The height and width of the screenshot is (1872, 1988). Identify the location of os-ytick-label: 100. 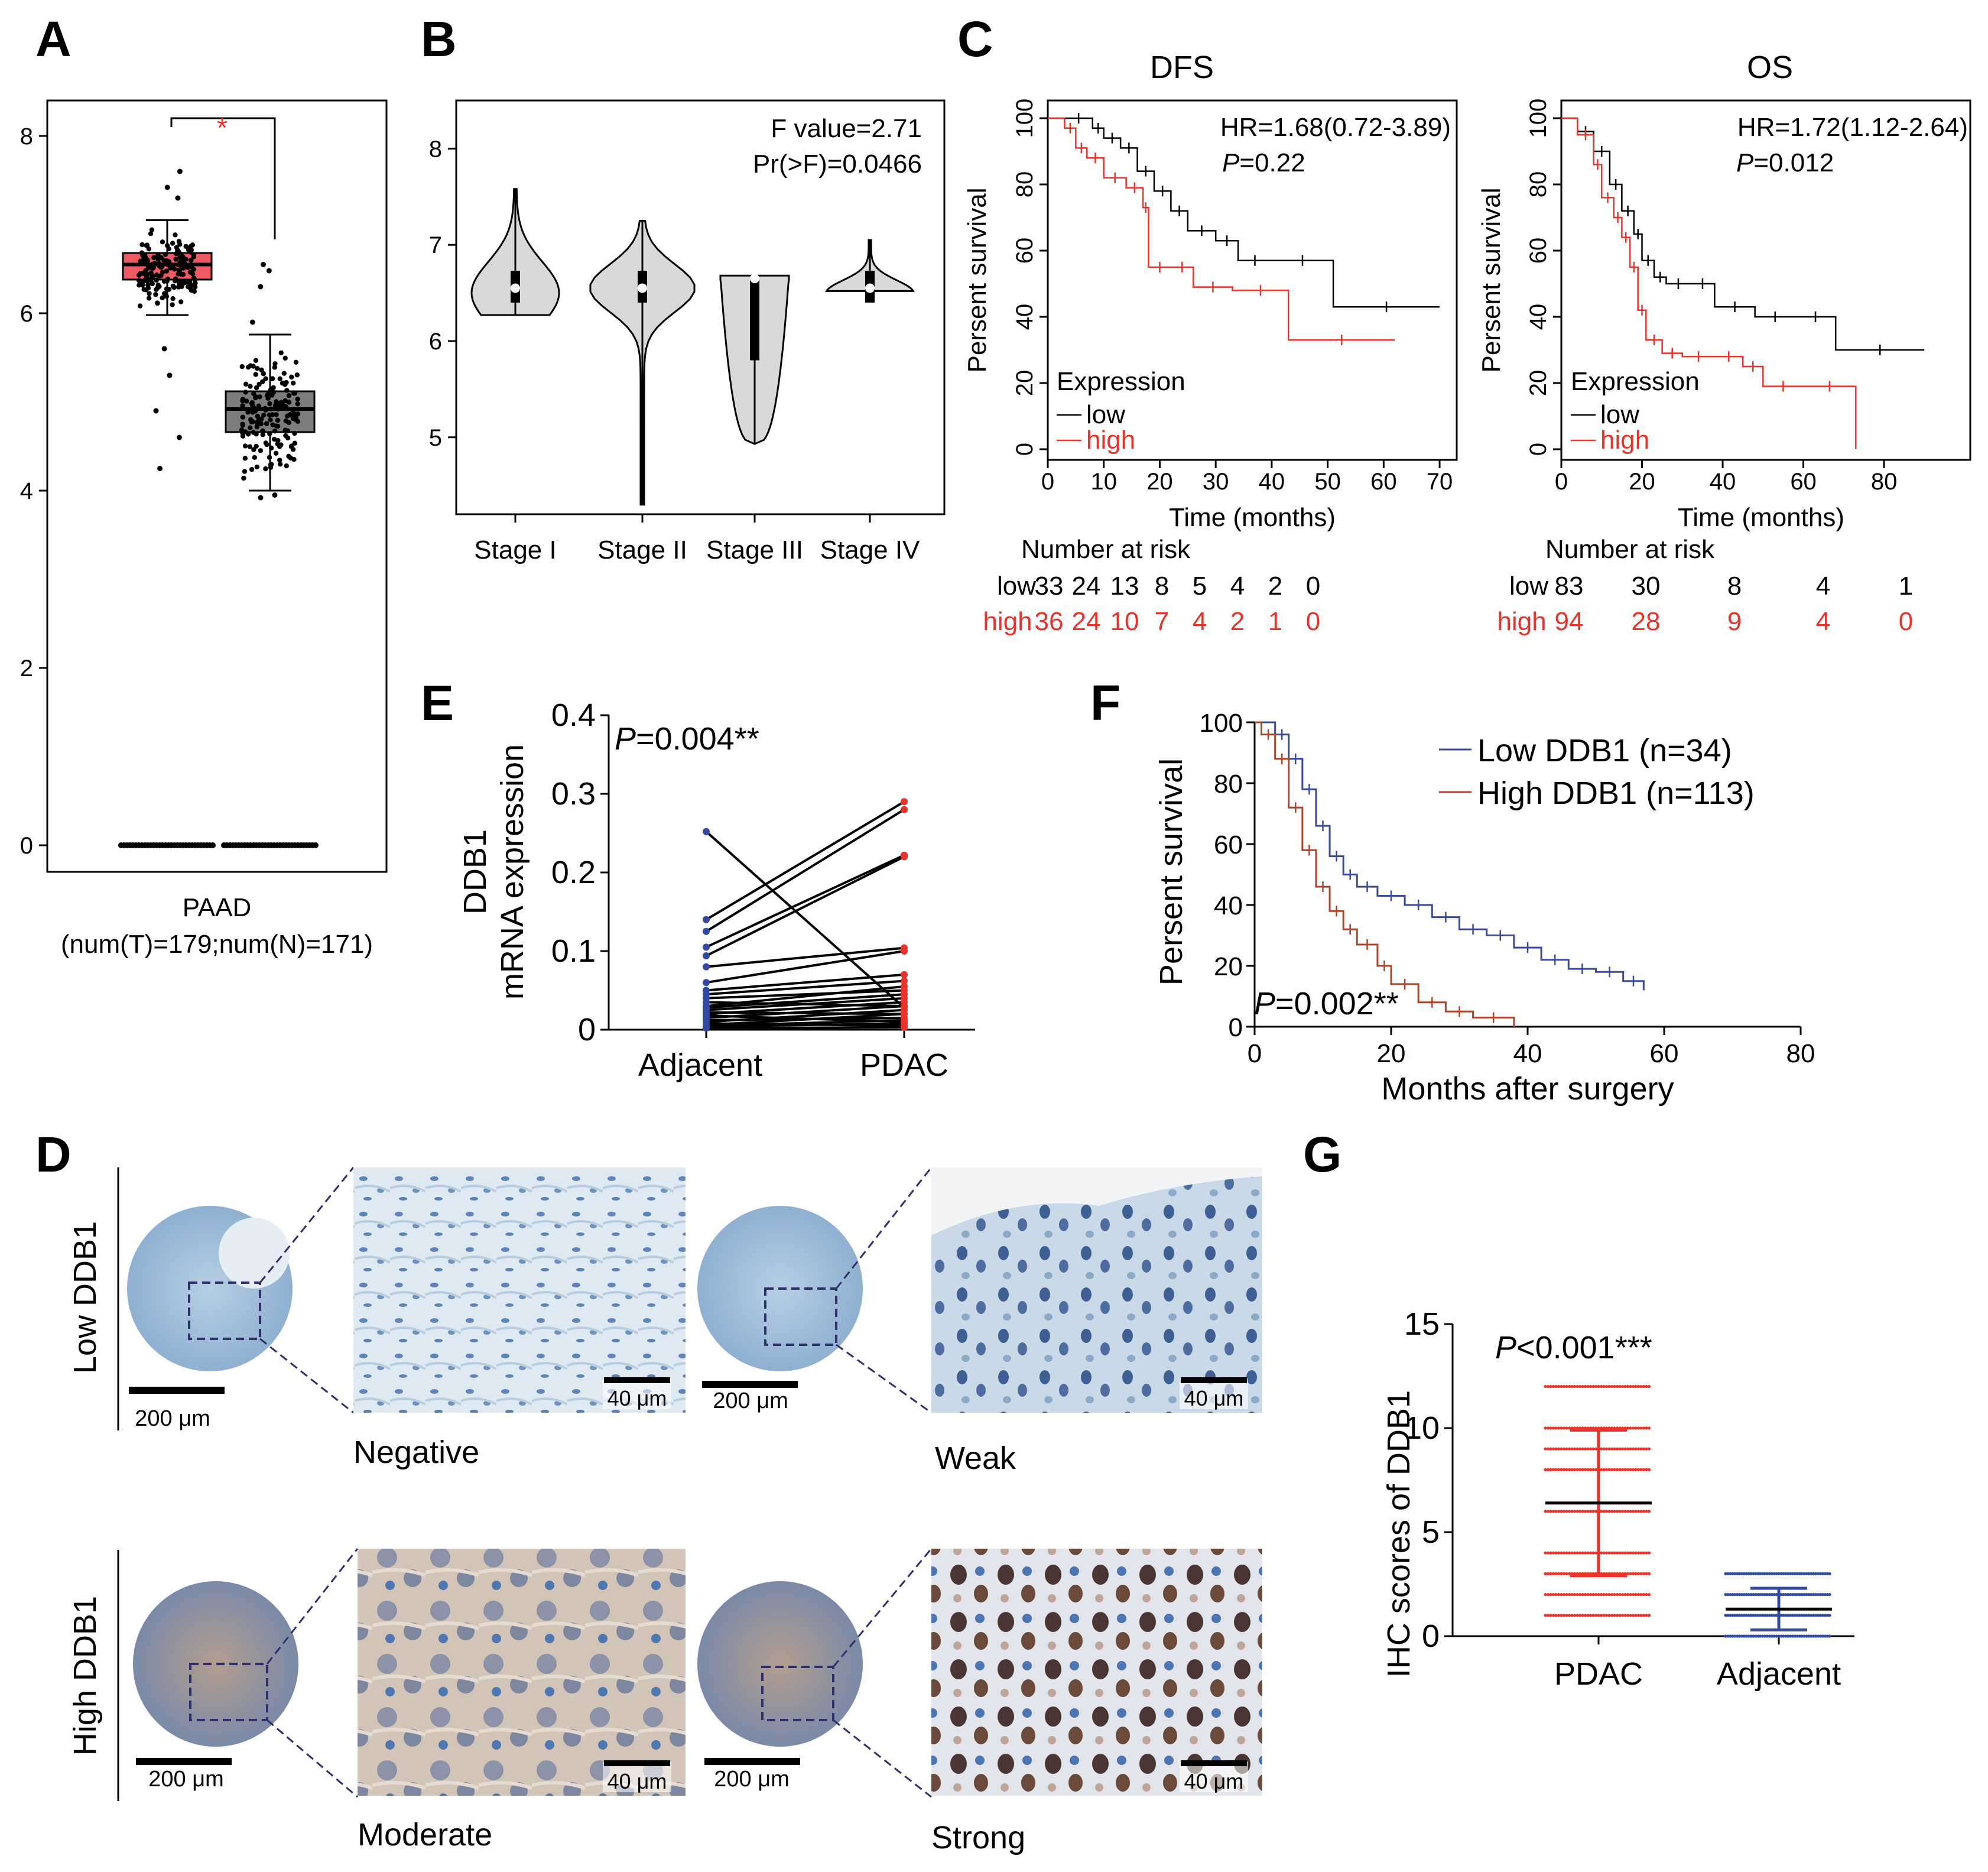
(1538, 118).